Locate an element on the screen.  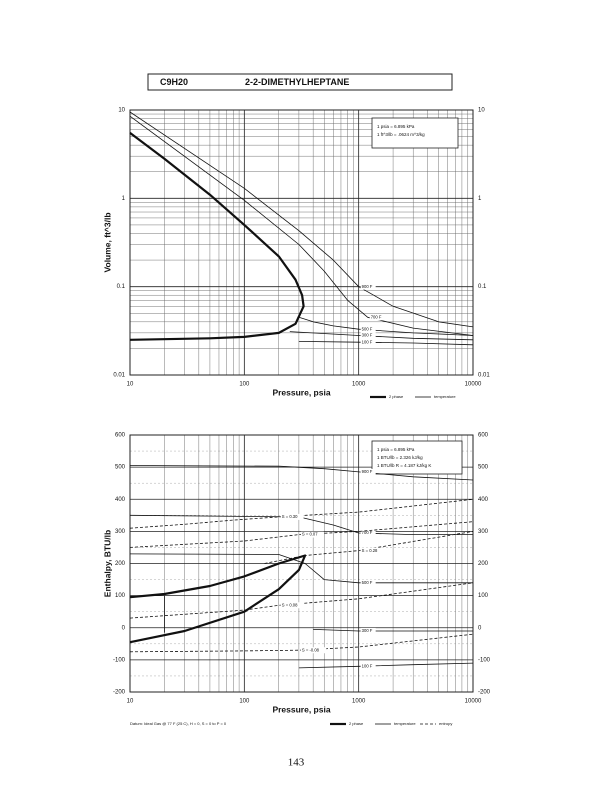
info-text: 1 BTU/lb = 2.326 kJ/kg is located at coordinates (400, 457).